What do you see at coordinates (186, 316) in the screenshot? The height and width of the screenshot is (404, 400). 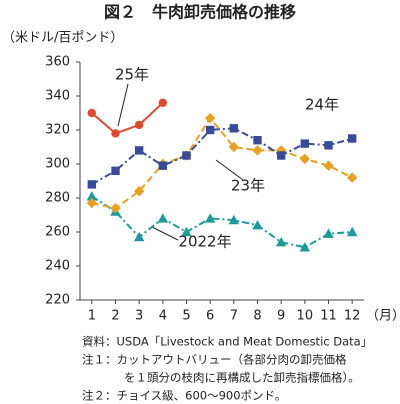 I see `x-tick-label: 5` at bounding box center [186, 316].